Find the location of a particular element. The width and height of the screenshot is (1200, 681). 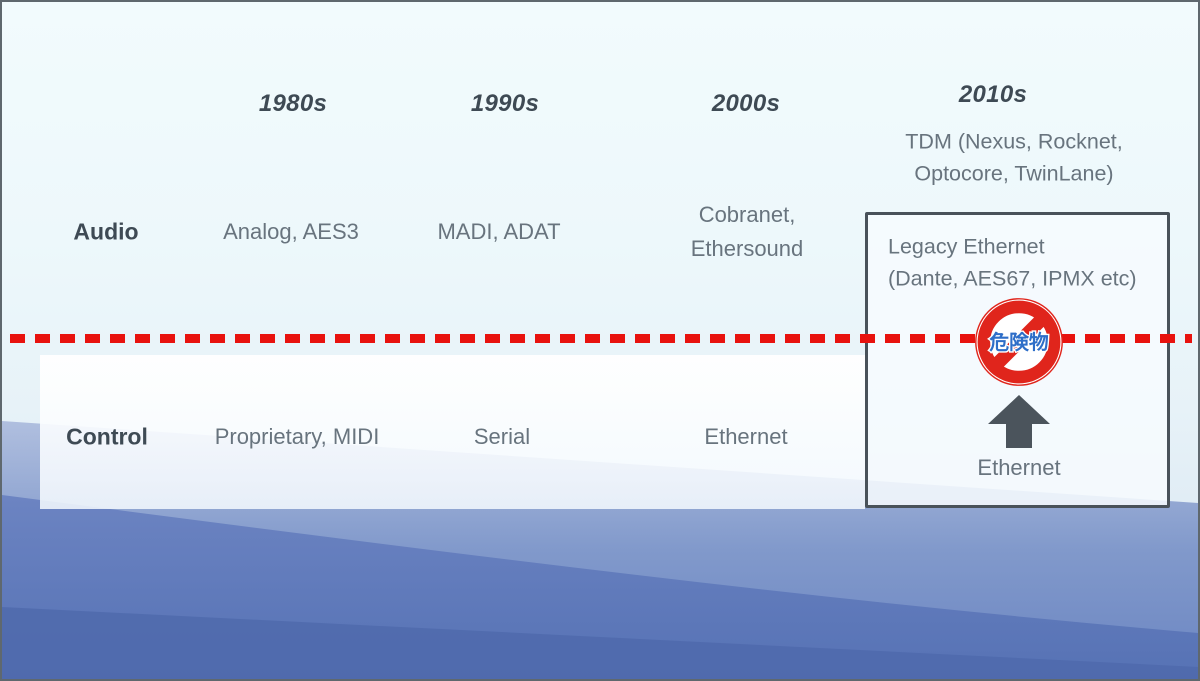

sign-kanji-text: 危険物 is located at coordinates (1019, 342).